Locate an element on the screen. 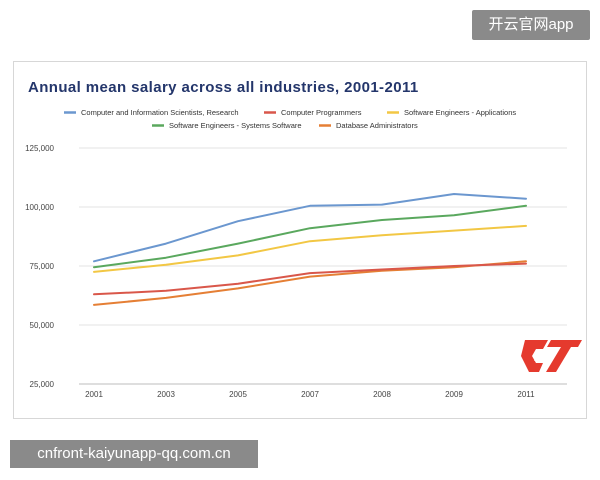 This screenshot has width=600, height=480. brand-logo-icon is located at coordinates (551, 356).